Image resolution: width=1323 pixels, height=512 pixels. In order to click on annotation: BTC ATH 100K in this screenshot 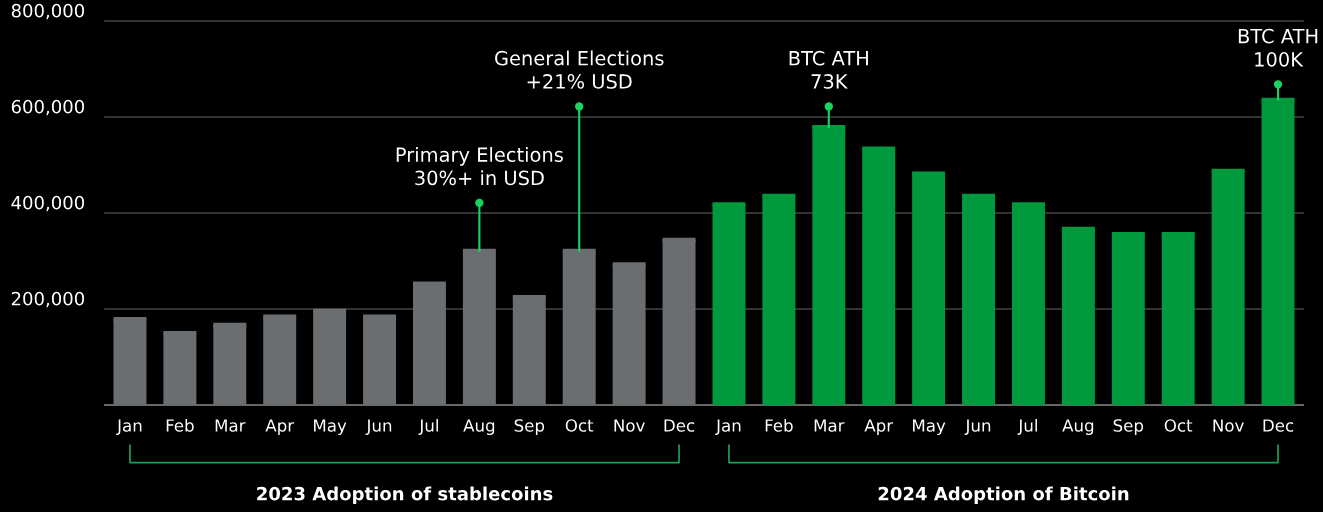, I will do `click(1278, 47)`.